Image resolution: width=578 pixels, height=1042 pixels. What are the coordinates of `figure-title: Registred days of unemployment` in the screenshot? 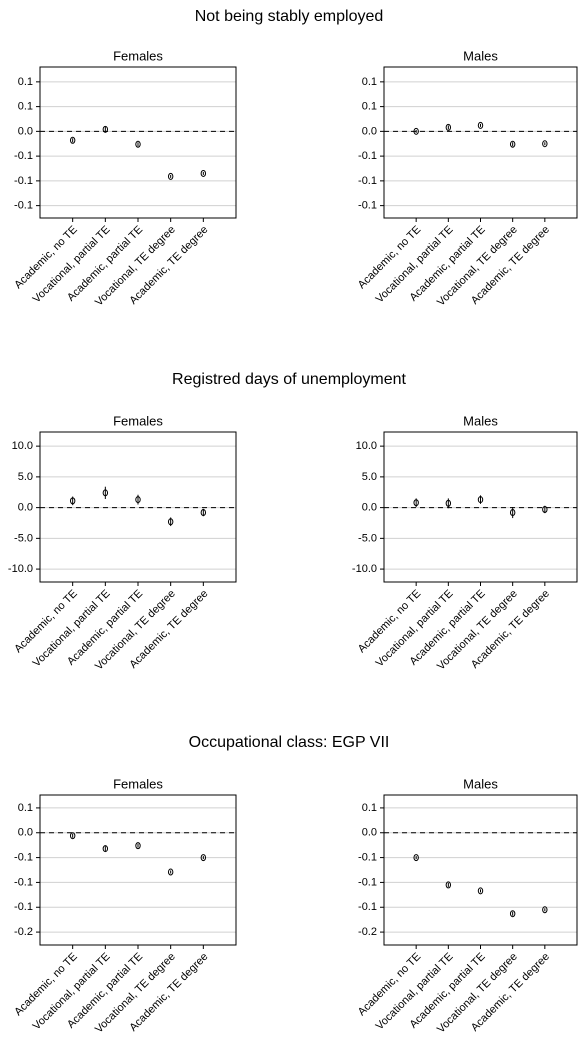 It's located at (289, 379).